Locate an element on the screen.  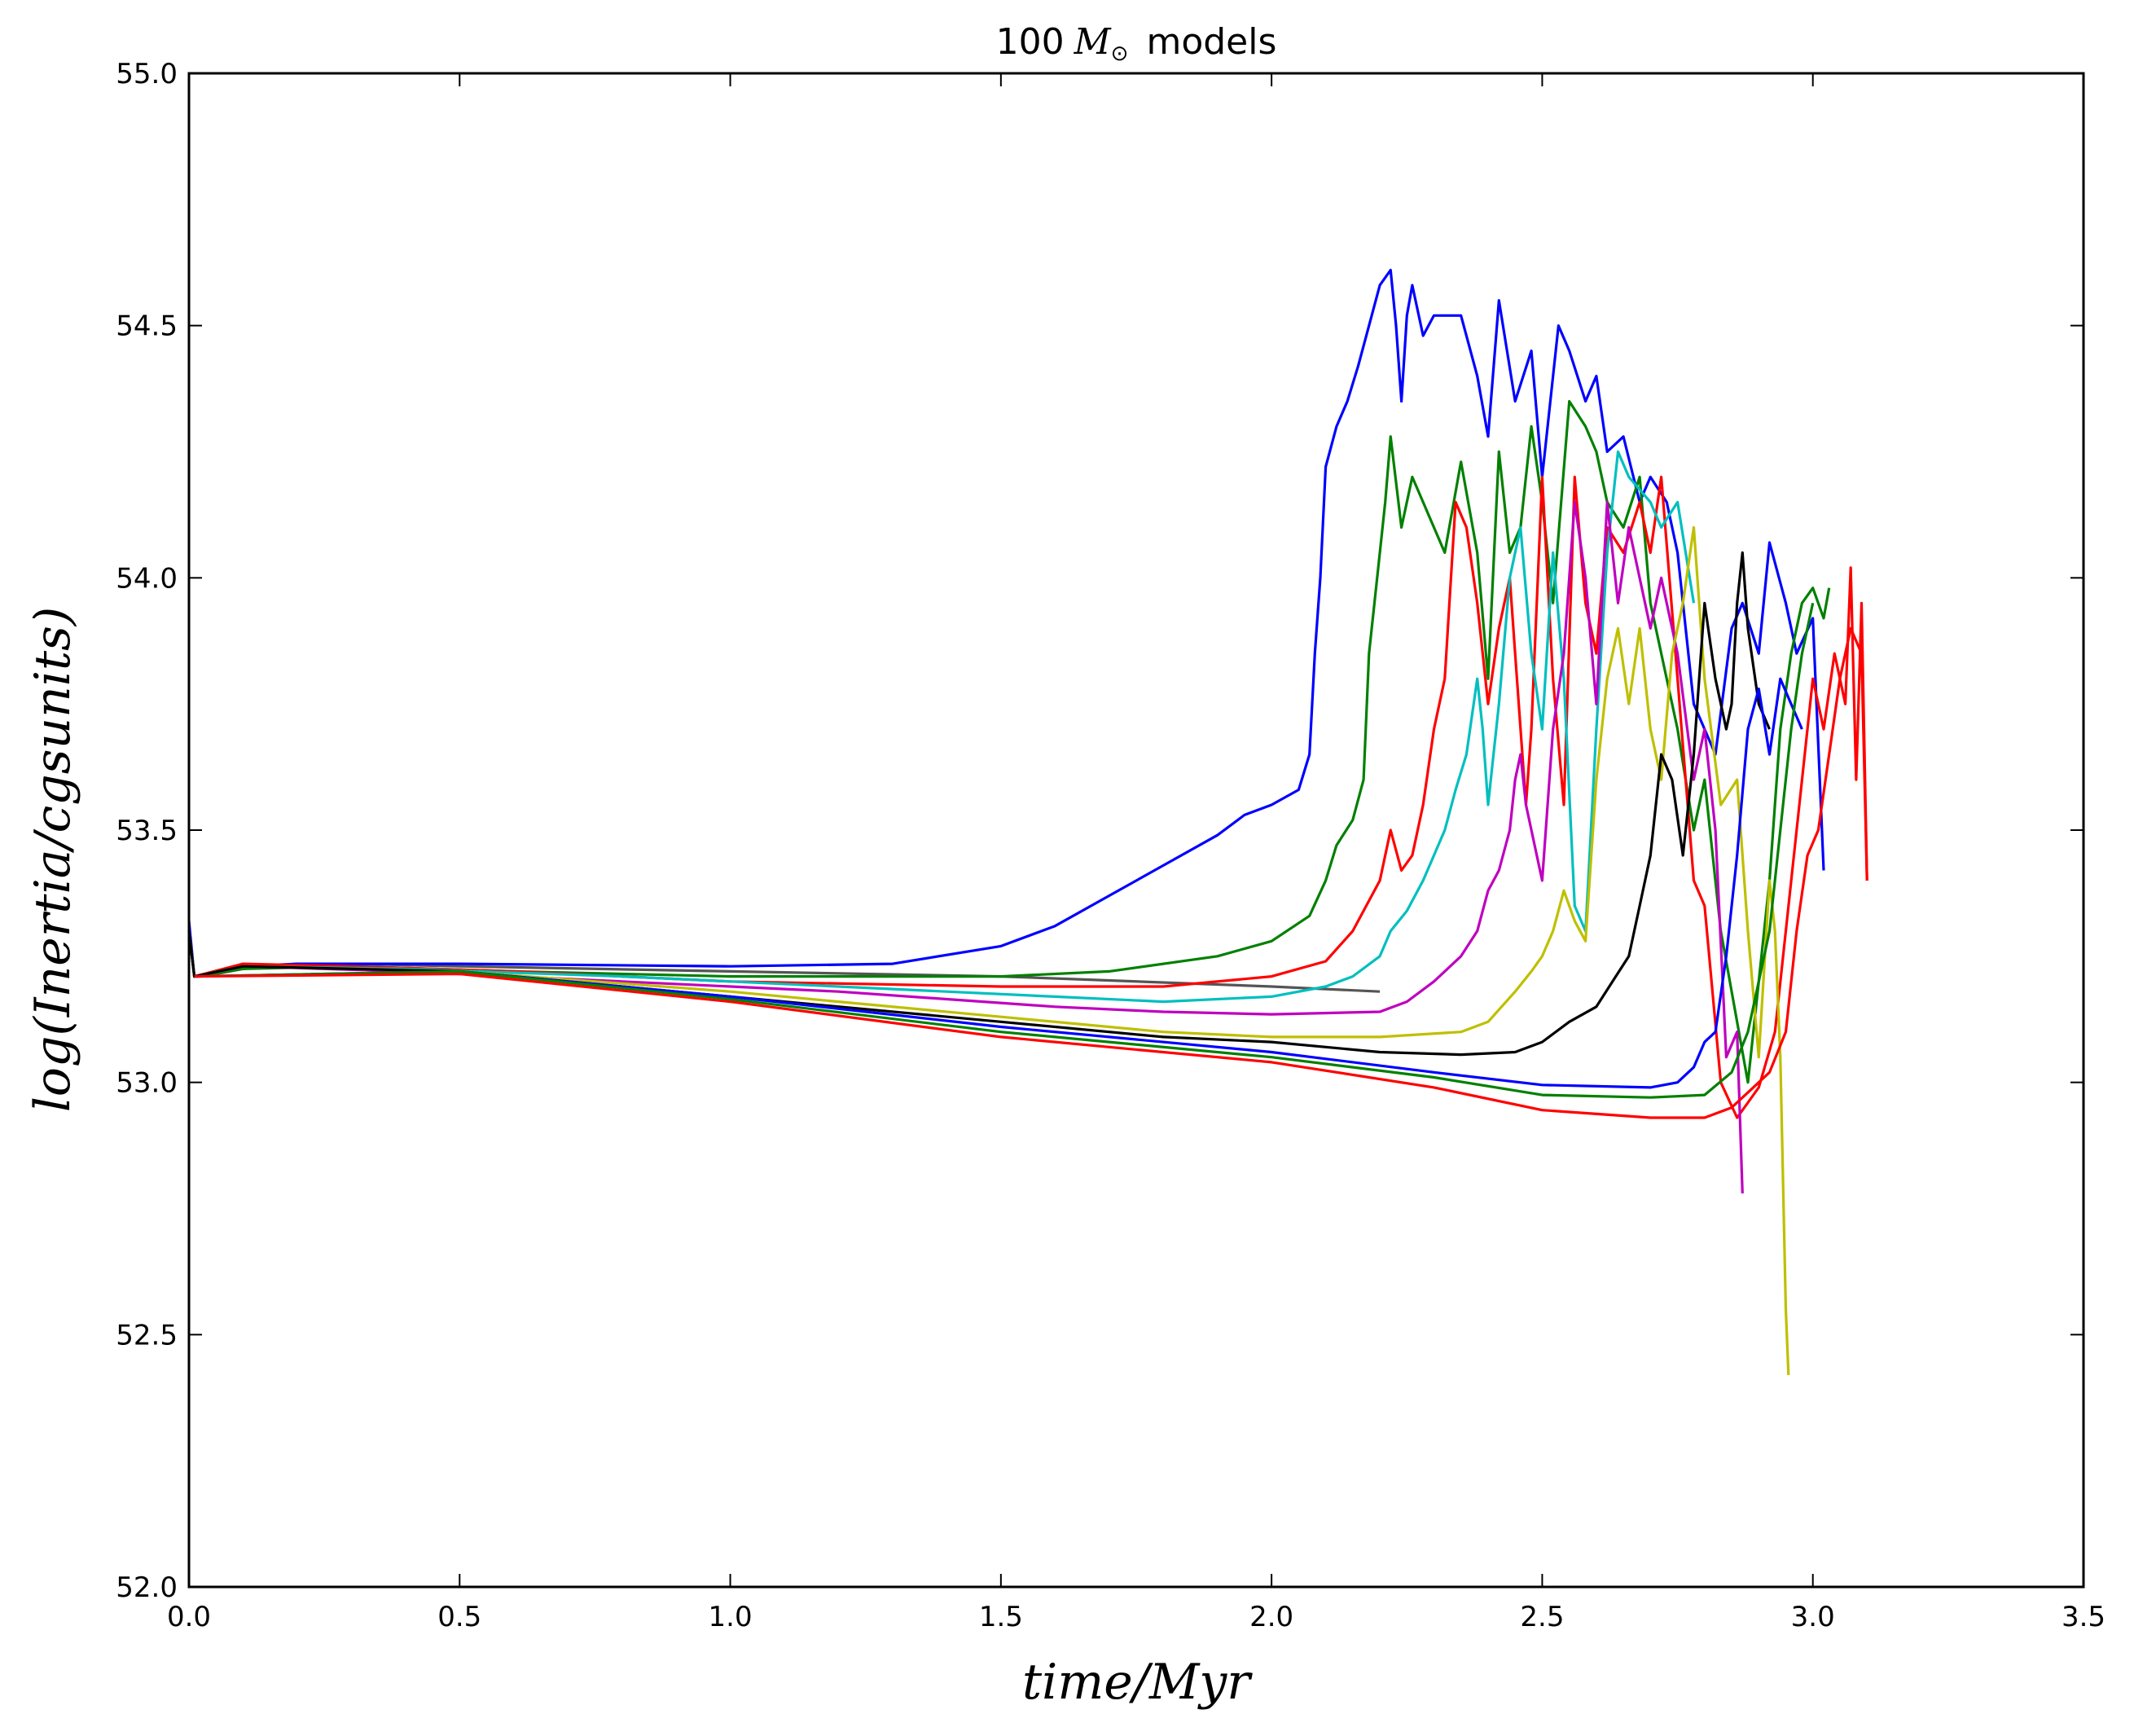
y-tick-label: 52.0 is located at coordinates (147, 1587).